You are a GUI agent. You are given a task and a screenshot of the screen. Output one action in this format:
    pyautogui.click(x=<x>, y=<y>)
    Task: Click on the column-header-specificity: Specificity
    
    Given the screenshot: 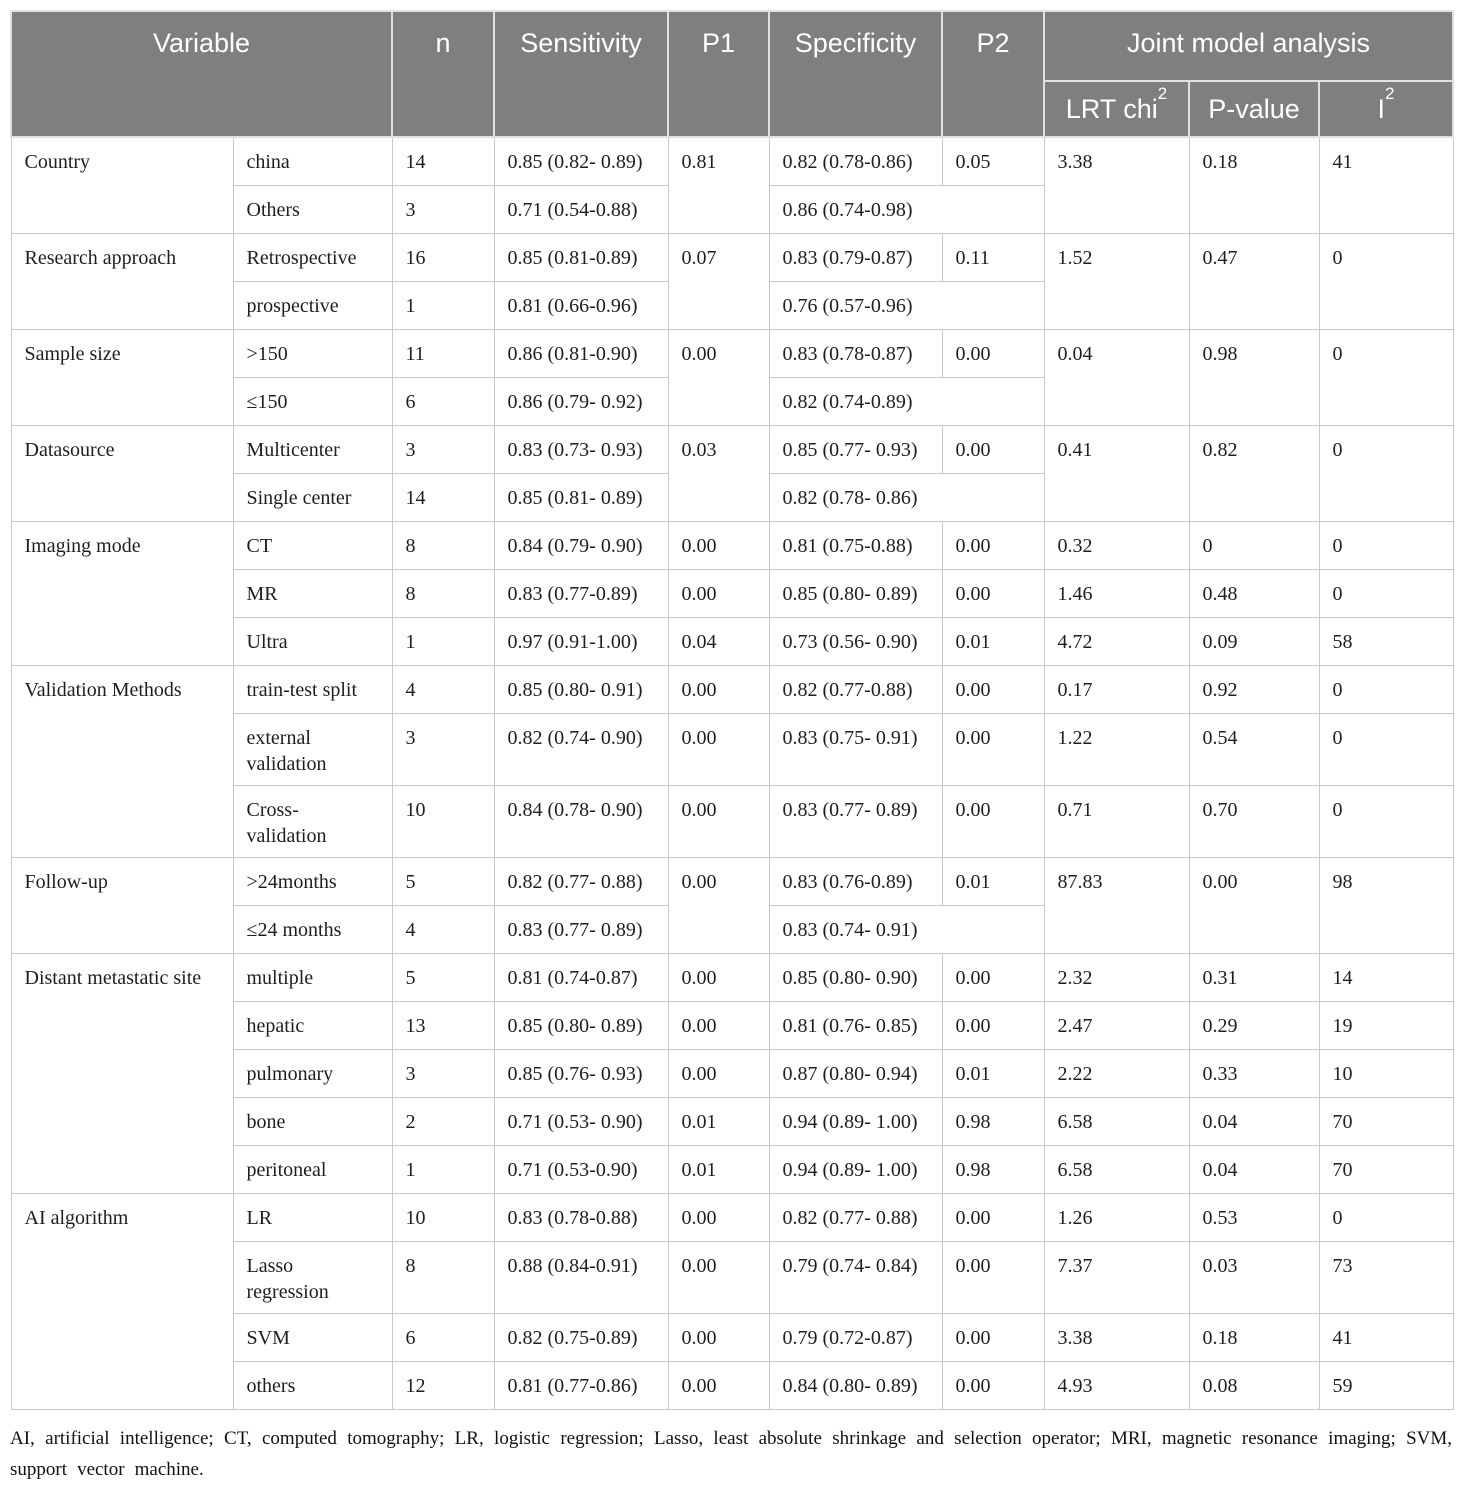 What is the action you would take?
    pyautogui.click(x=855, y=74)
    